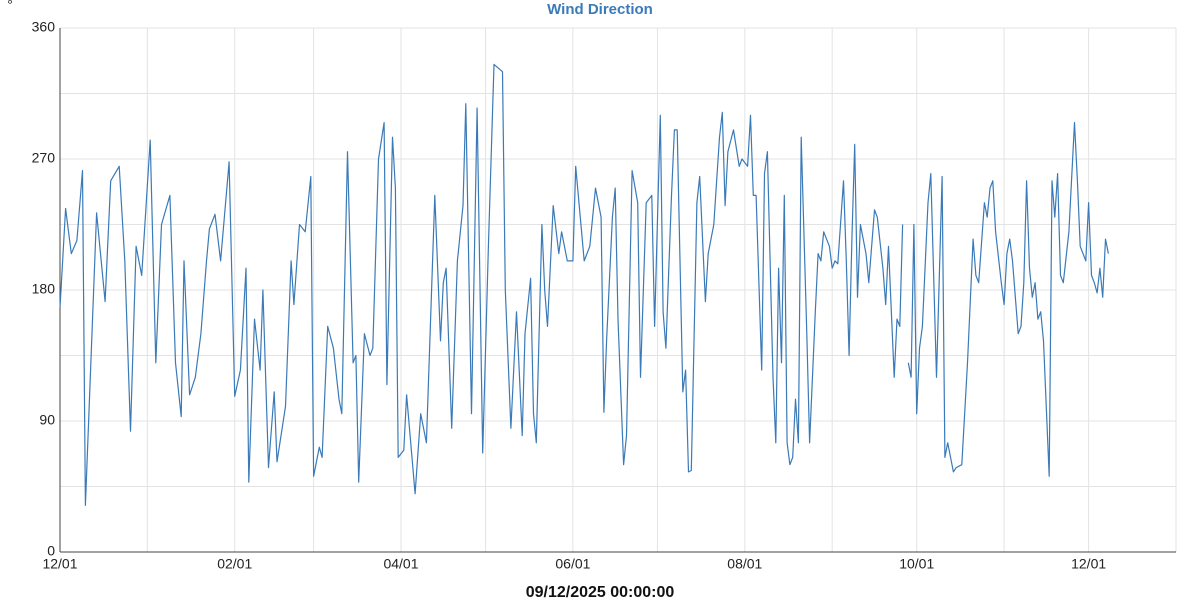  I want to click on x-axis-label: 09/12/2025 00:00:00, so click(600, 592).